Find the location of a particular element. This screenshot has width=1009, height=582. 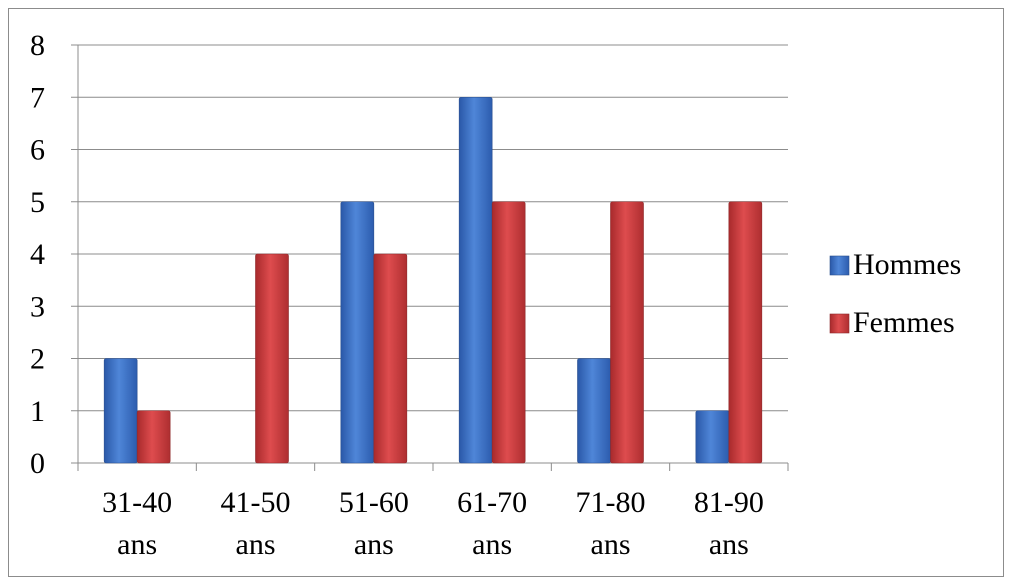

legend-label: Hommes is located at coordinates (907, 264).